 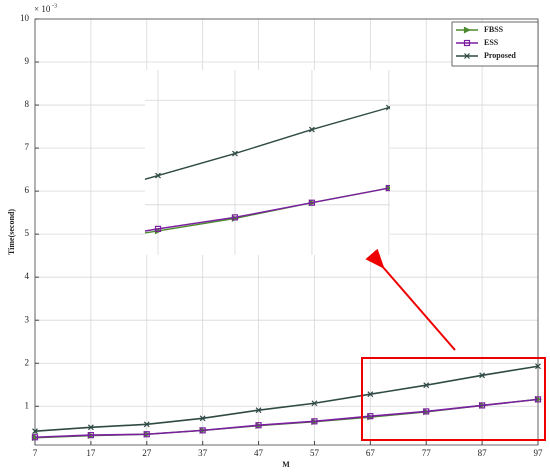 What do you see at coordinates (453, 399) in the screenshot?
I see `zoom-box` at bounding box center [453, 399].